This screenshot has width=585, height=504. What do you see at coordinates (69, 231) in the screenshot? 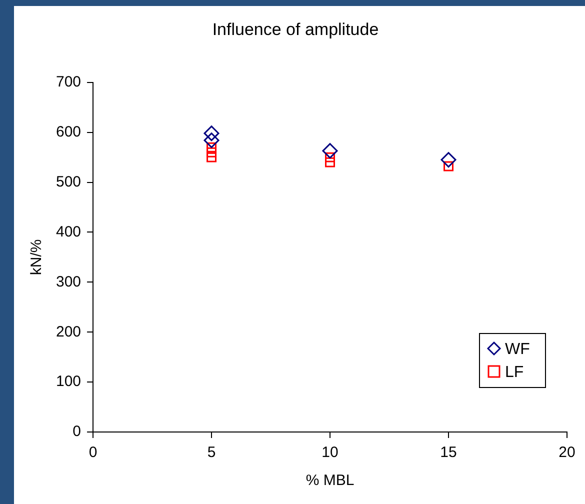
I see `y-tick-label: 400` at bounding box center [69, 231].